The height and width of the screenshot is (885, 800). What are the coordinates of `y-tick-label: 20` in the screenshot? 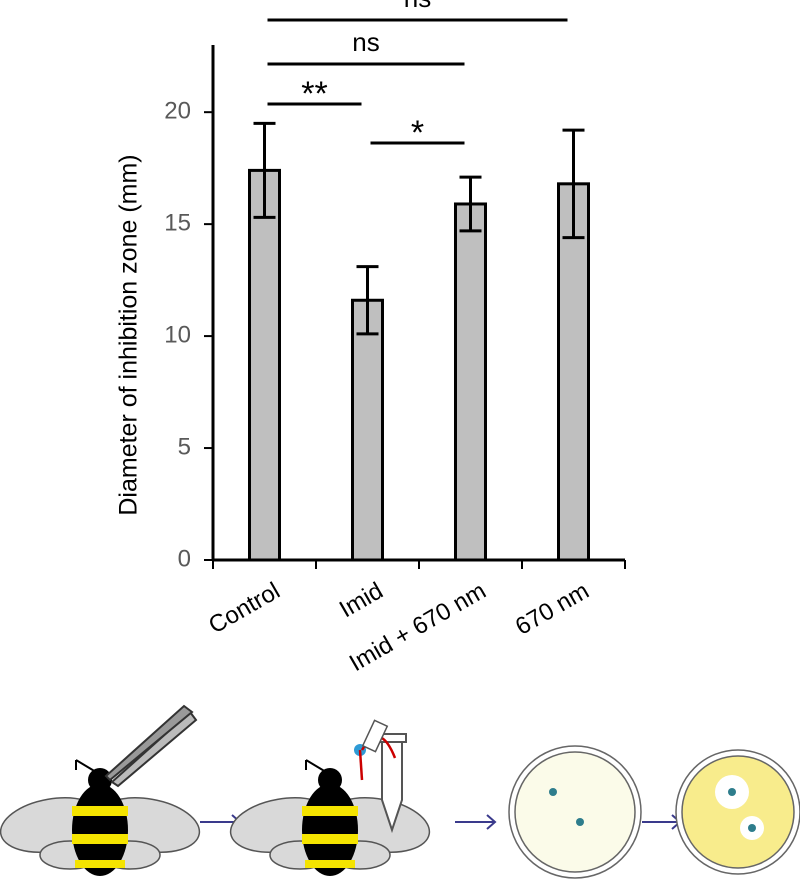 It's located at (177, 111).